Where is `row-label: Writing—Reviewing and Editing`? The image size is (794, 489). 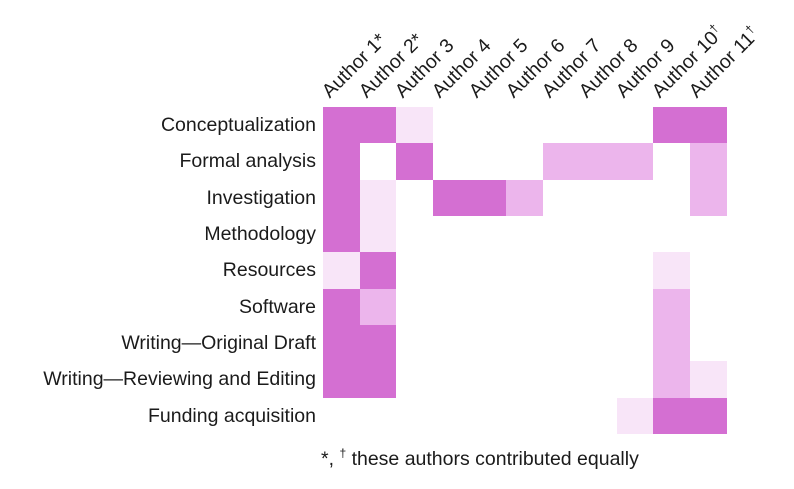 row-label: Writing—Reviewing and Editing is located at coordinates (179, 379).